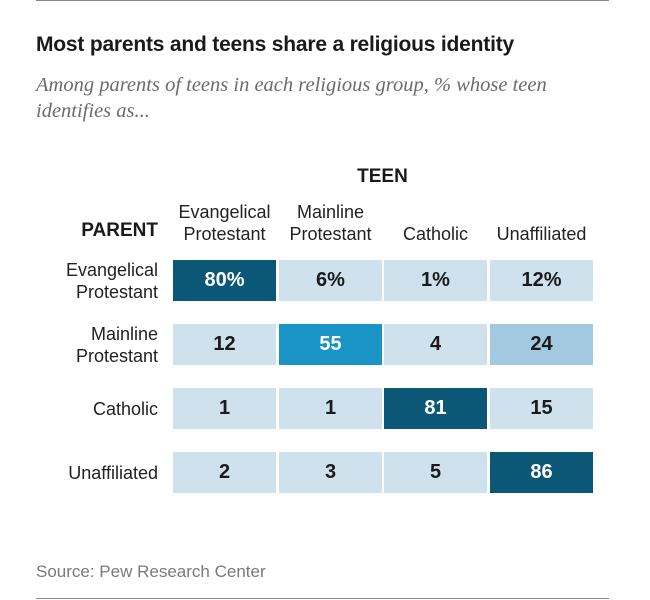 The image size is (650, 600). I want to click on heatmap-cell-mainline-protestant-to-unaffiliated: 24, so click(541, 344).